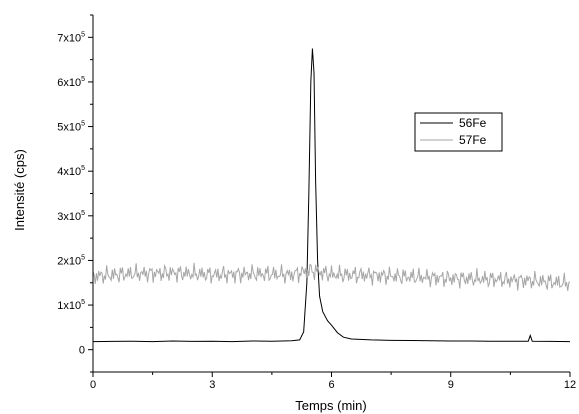 The height and width of the screenshot is (414, 579). Describe the element at coordinates (82, 351) in the screenshot. I see `y-tick-label: 0` at that location.